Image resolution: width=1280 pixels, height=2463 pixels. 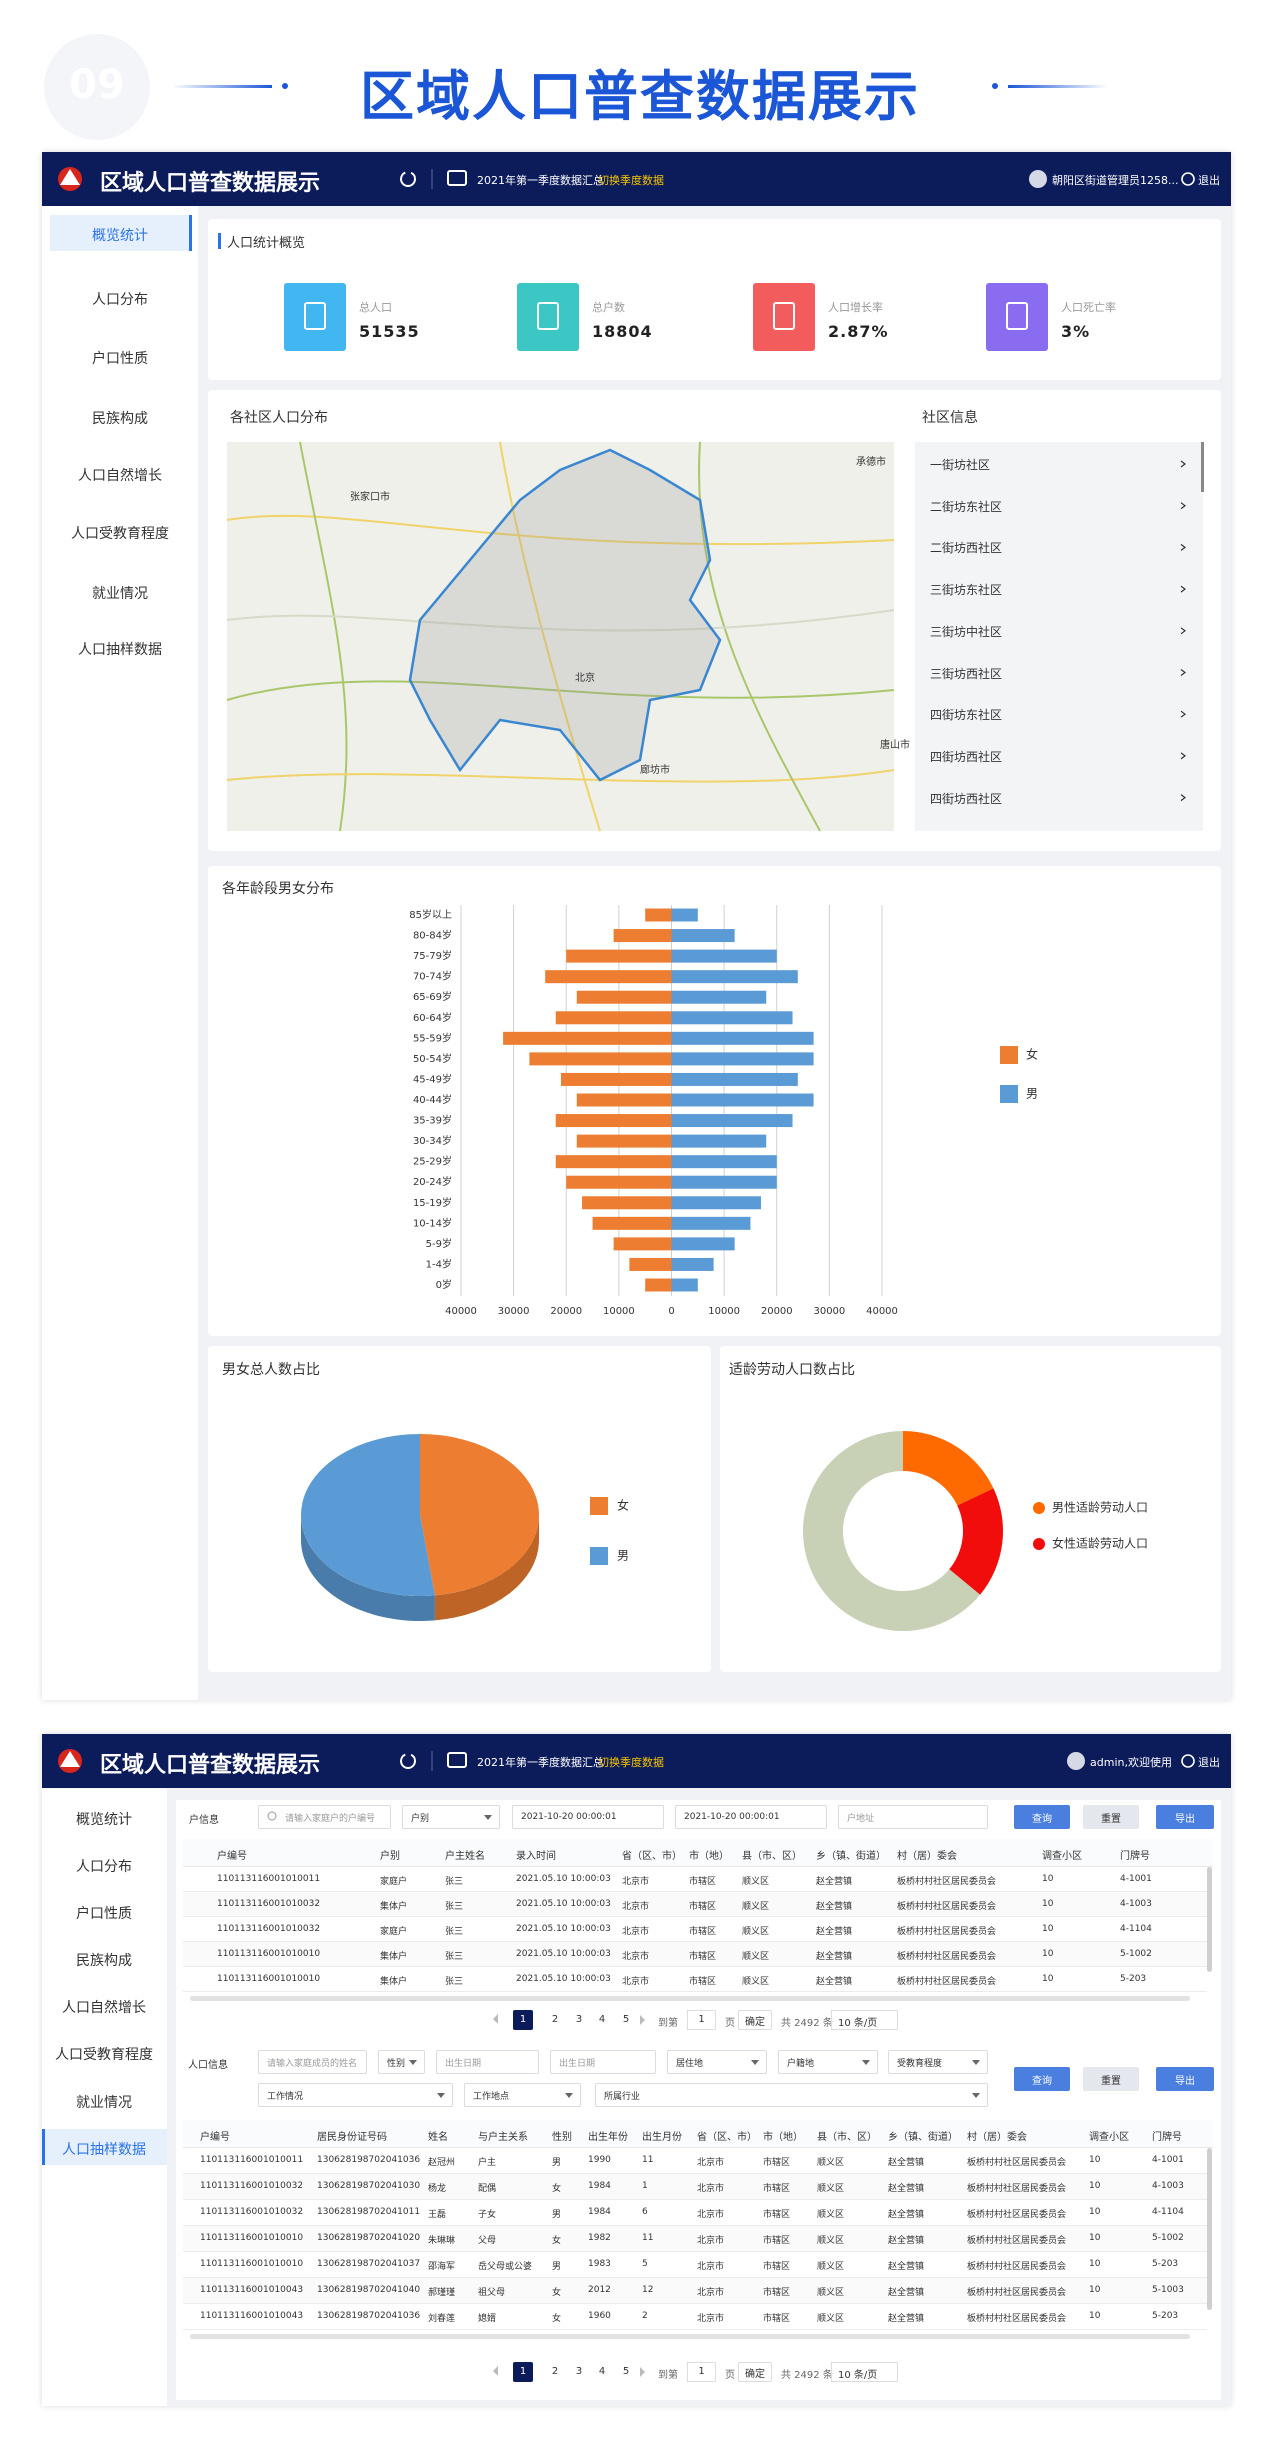 What do you see at coordinates (355, 2095) in the screenshot?
I see `select: 工作情况` at bounding box center [355, 2095].